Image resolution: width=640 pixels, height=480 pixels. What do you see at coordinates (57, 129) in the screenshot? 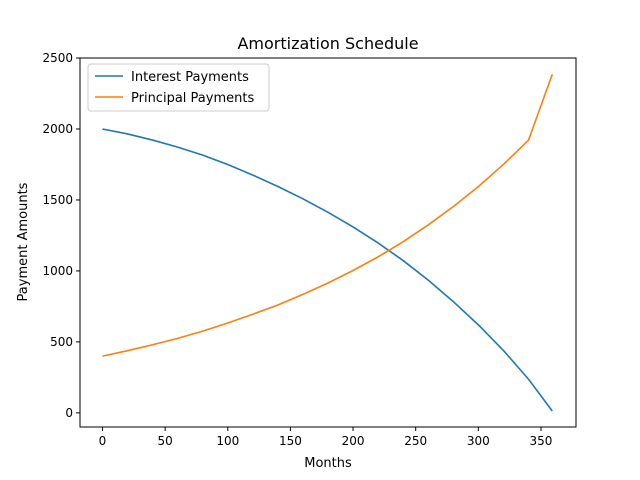
I see `y-tick-label: 2000` at bounding box center [57, 129].